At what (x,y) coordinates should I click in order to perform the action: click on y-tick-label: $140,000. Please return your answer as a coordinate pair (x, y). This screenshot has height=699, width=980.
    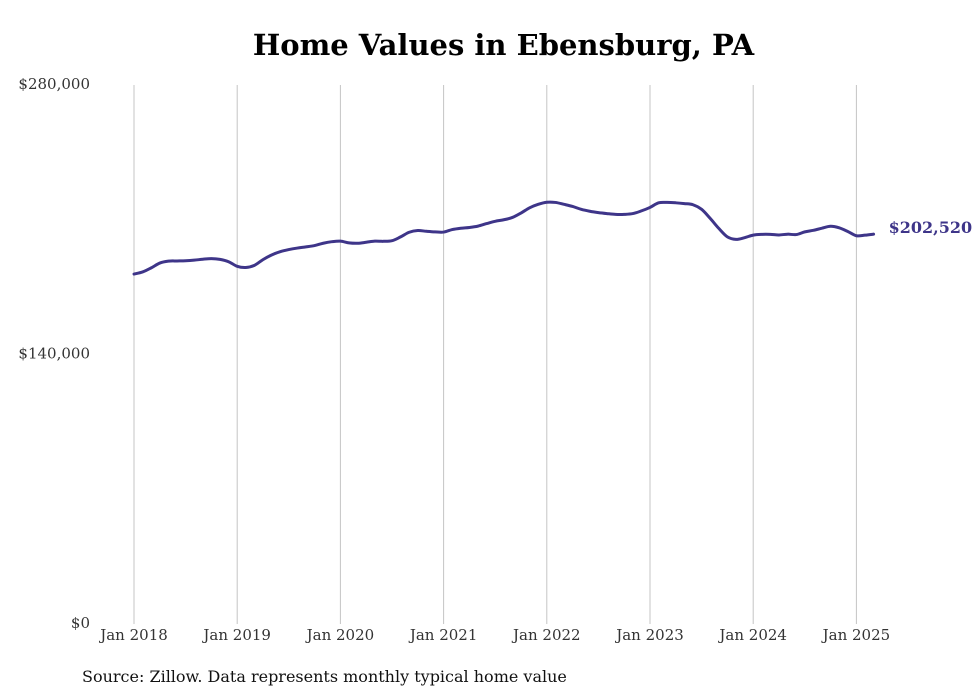
    Looking at the image, I should click on (54, 354).